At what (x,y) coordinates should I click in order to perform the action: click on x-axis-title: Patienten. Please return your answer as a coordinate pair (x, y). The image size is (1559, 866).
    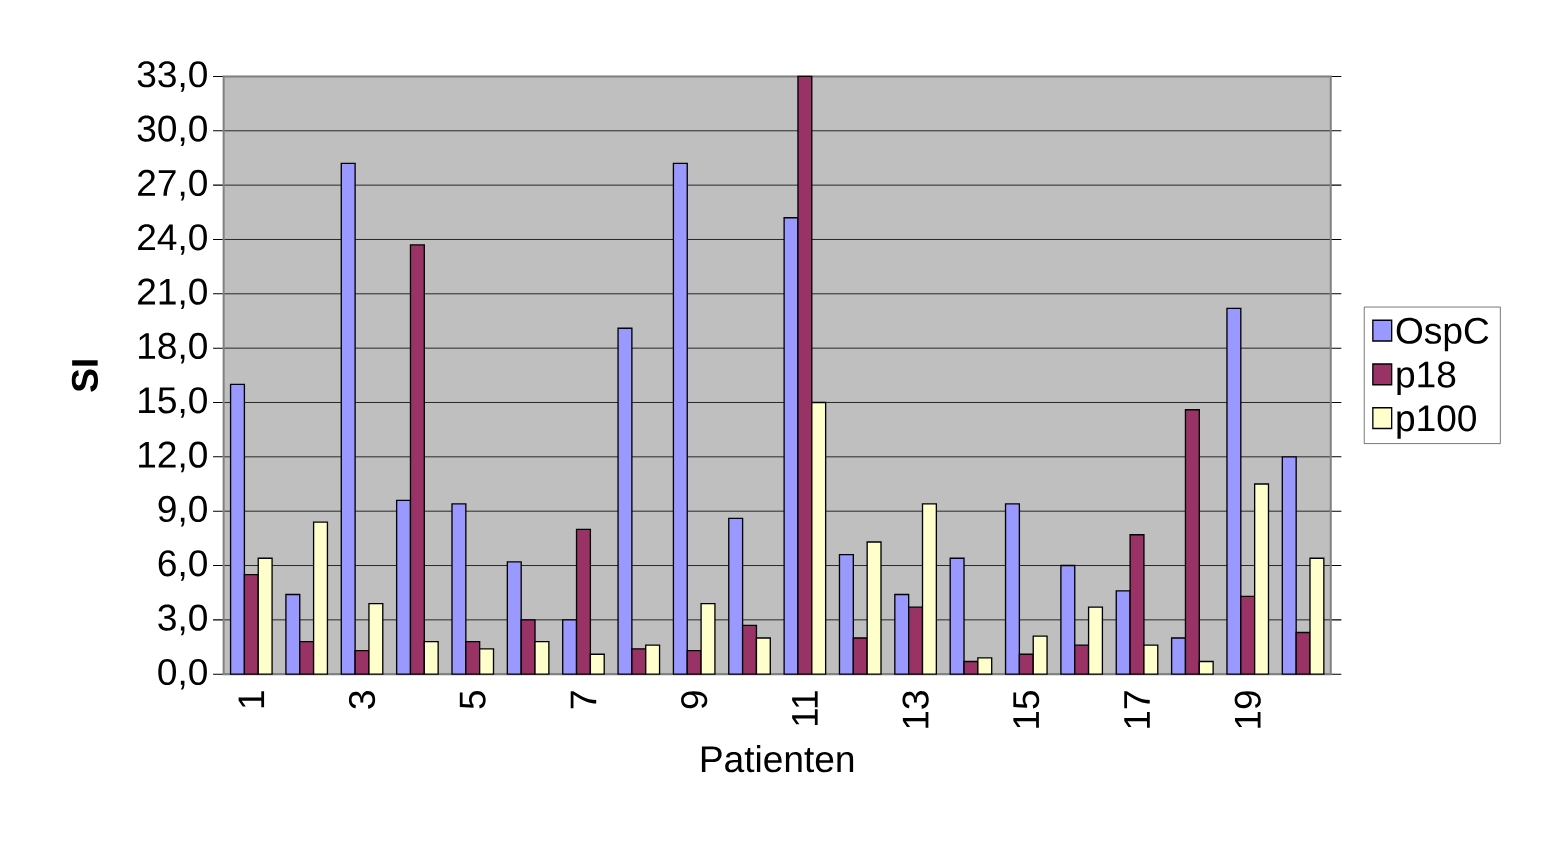
    Looking at the image, I should click on (777, 759).